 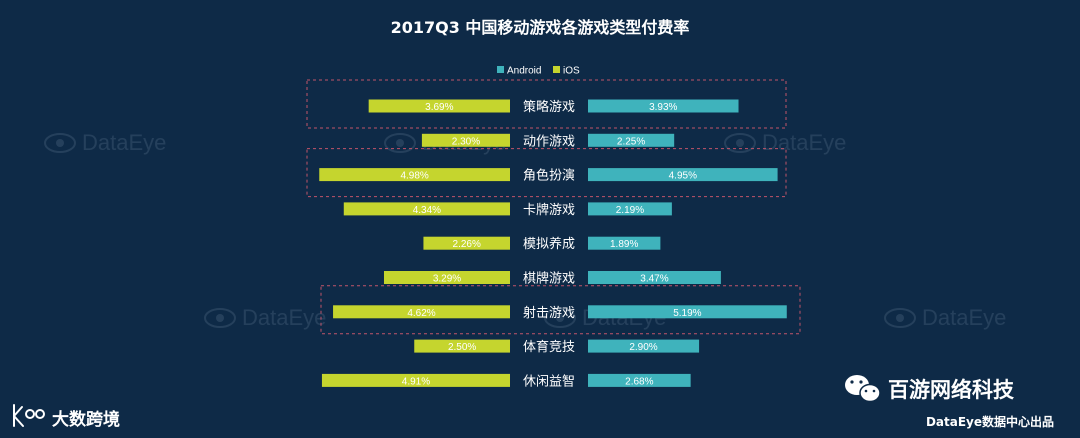 I want to click on data-label-ios-2: 4.98%, so click(x=414, y=176).